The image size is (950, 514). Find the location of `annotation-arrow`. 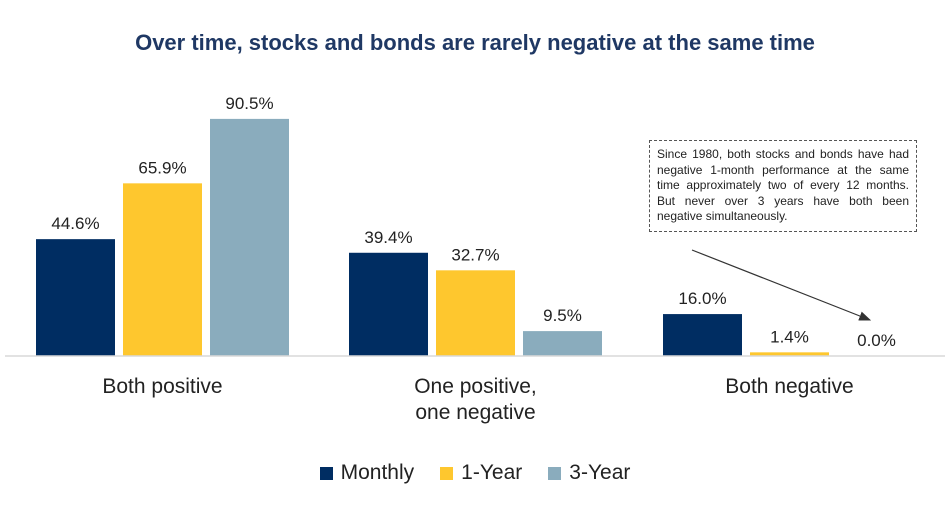

annotation-arrow is located at coordinates (781, 285).